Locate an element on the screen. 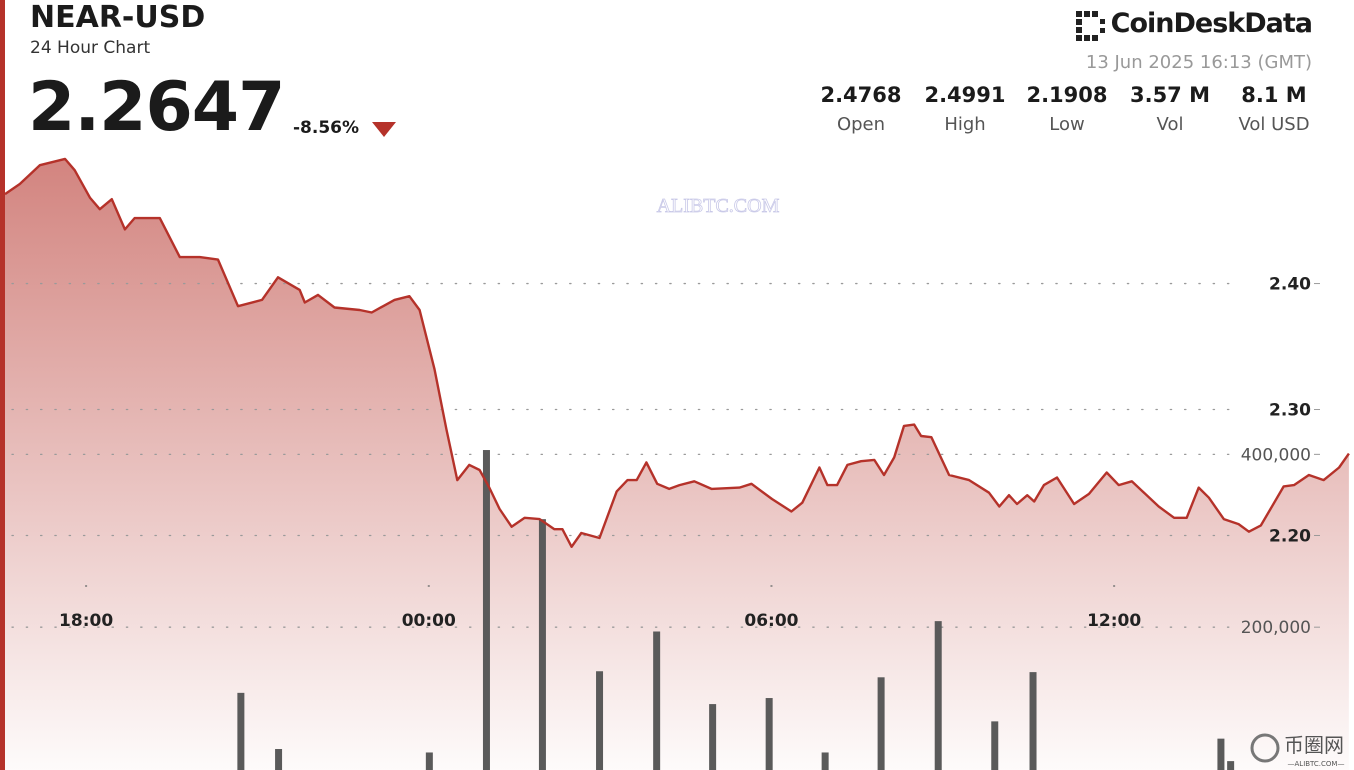 This screenshot has width=1354, height=770. stat-label: High is located at coordinates (965, 124).